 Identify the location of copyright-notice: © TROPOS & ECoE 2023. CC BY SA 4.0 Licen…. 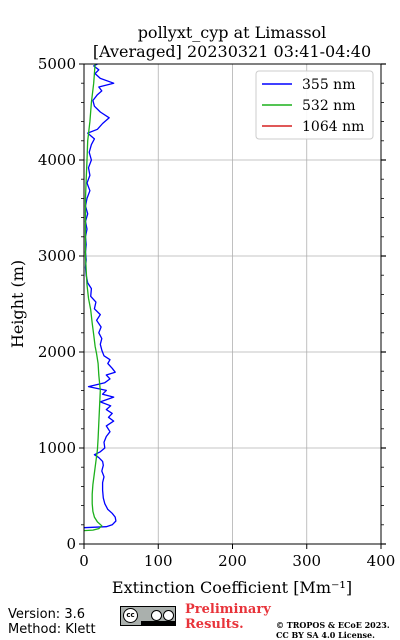
(333, 630).